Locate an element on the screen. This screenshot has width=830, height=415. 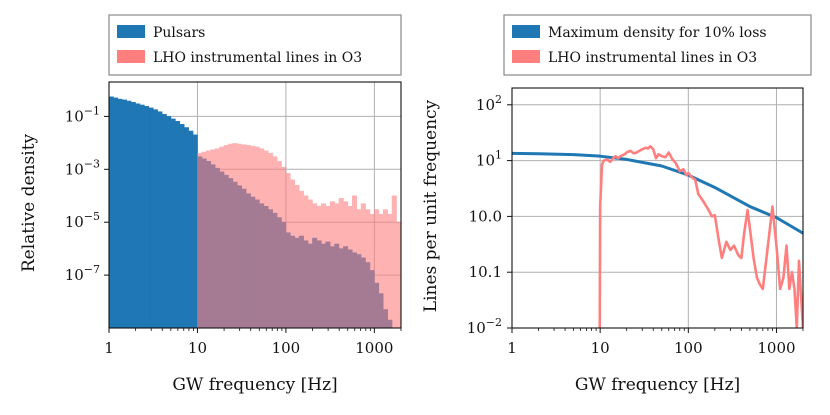
y-tick-label: 10⁻⁷ is located at coordinates (82, 273).